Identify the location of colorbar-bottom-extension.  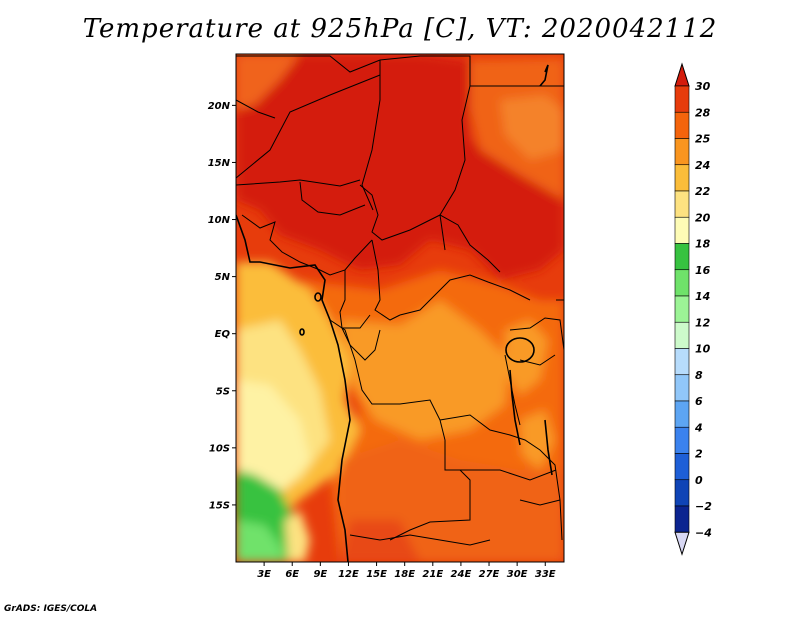
(682, 543).